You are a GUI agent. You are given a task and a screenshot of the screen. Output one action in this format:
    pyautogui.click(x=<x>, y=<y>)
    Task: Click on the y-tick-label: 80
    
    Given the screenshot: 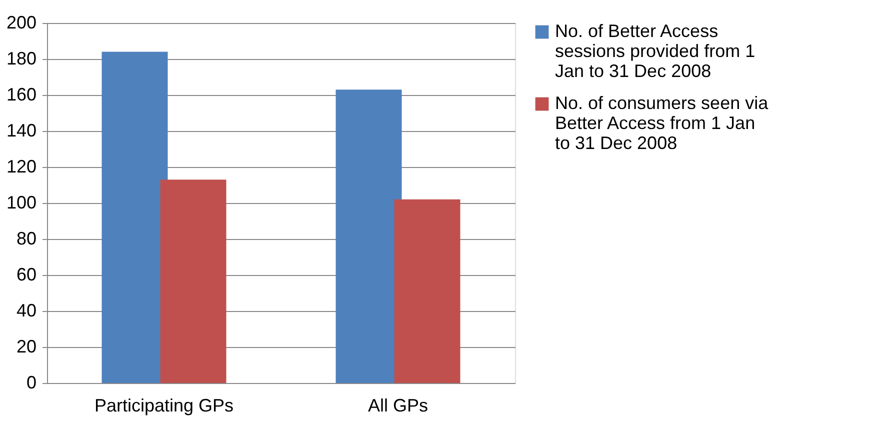 What is the action you would take?
    pyautogui.click(x=26, y=238)
    